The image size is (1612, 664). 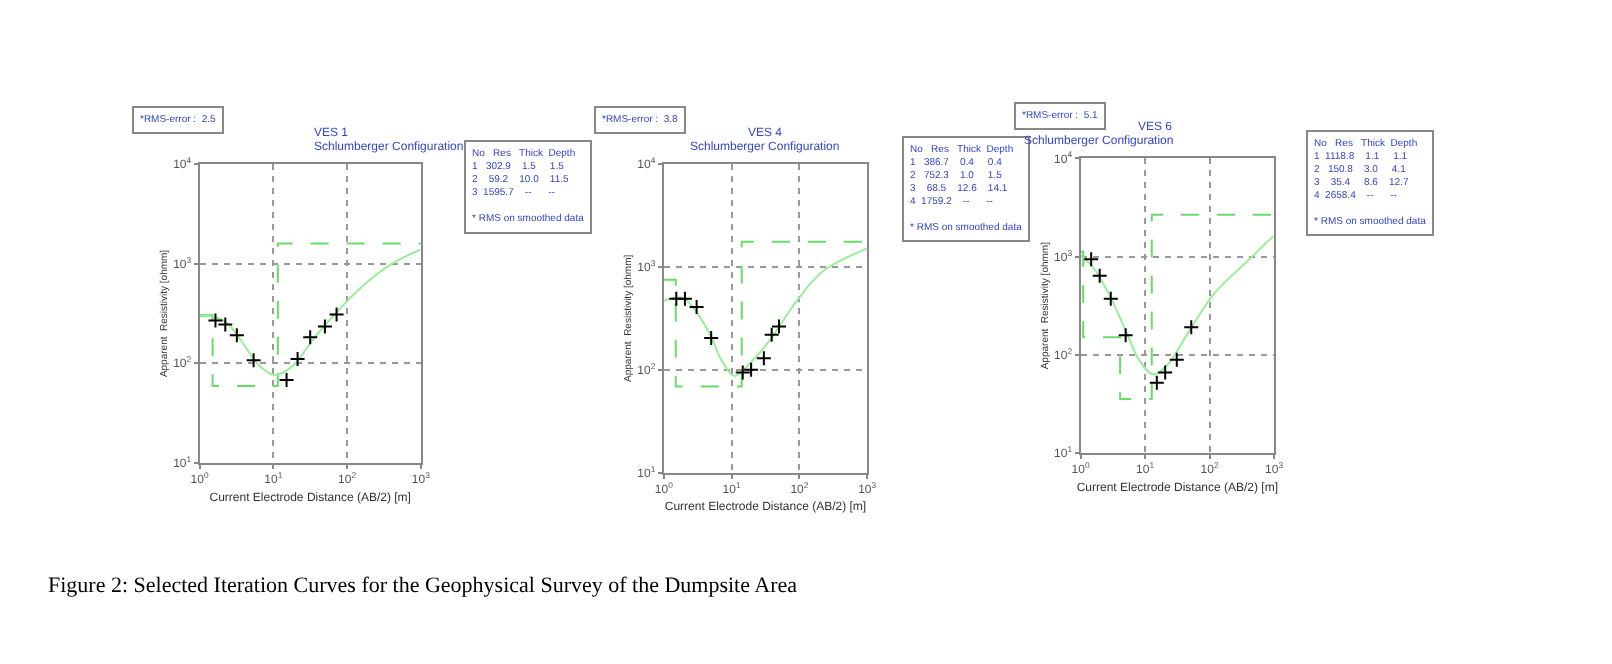 What do you see at coordinates (423, 586) in the screenshot?
I see `caption: Figure 2: Selected Iteration Curves for the Geophysical Survey of the Dumpsite Area` at bounding box center [423, 586].